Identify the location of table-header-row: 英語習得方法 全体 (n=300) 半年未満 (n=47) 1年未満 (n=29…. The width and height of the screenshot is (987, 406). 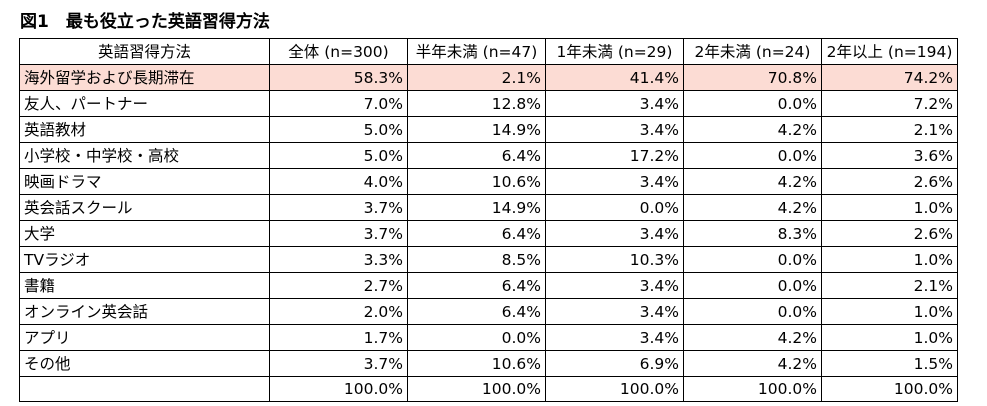
(488, 51).